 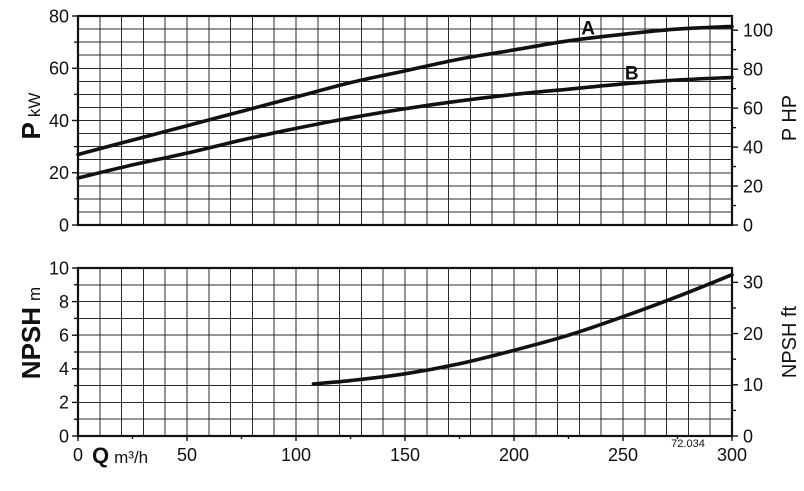 I want to click on power-y2-axis-title: P HP, so click(x=790, y=118).